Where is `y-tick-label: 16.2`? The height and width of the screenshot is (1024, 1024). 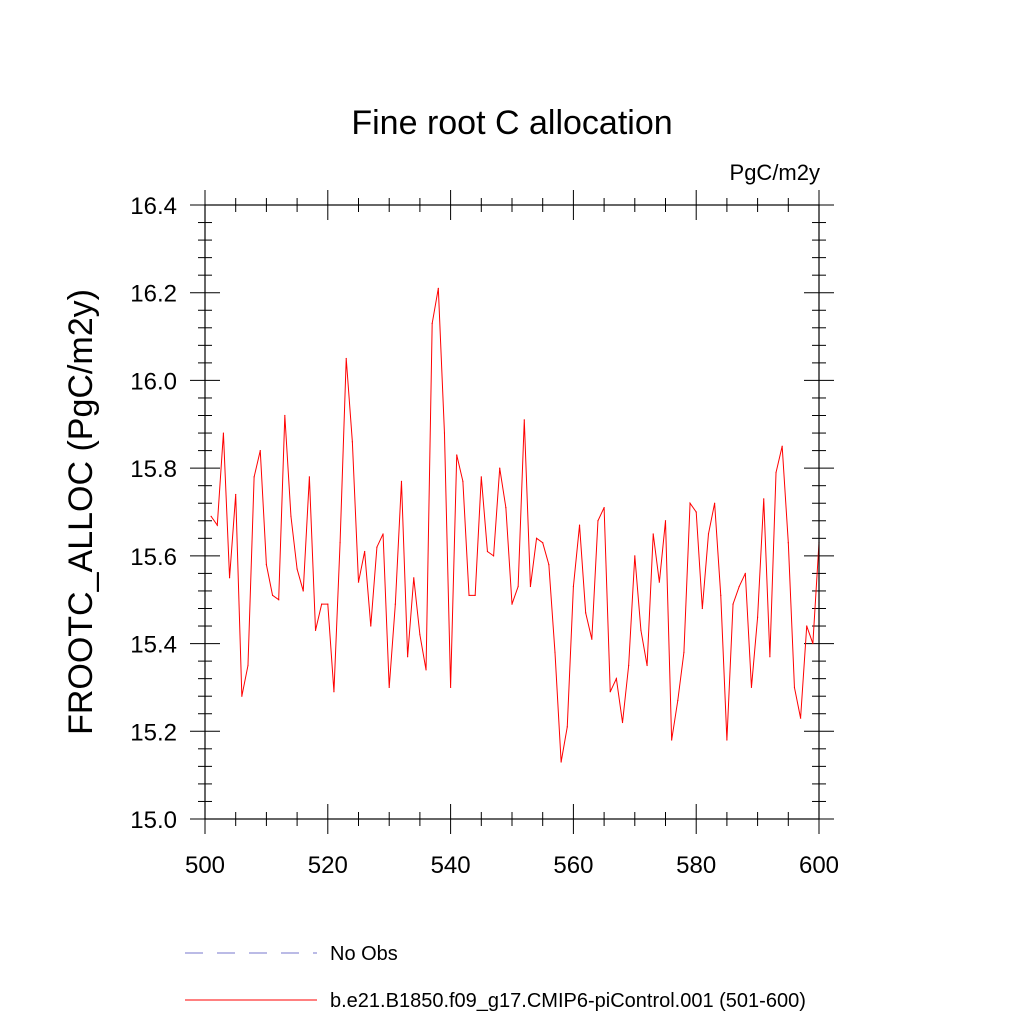
y-tick-label: 16.2 is located at coordinates (153, 294).